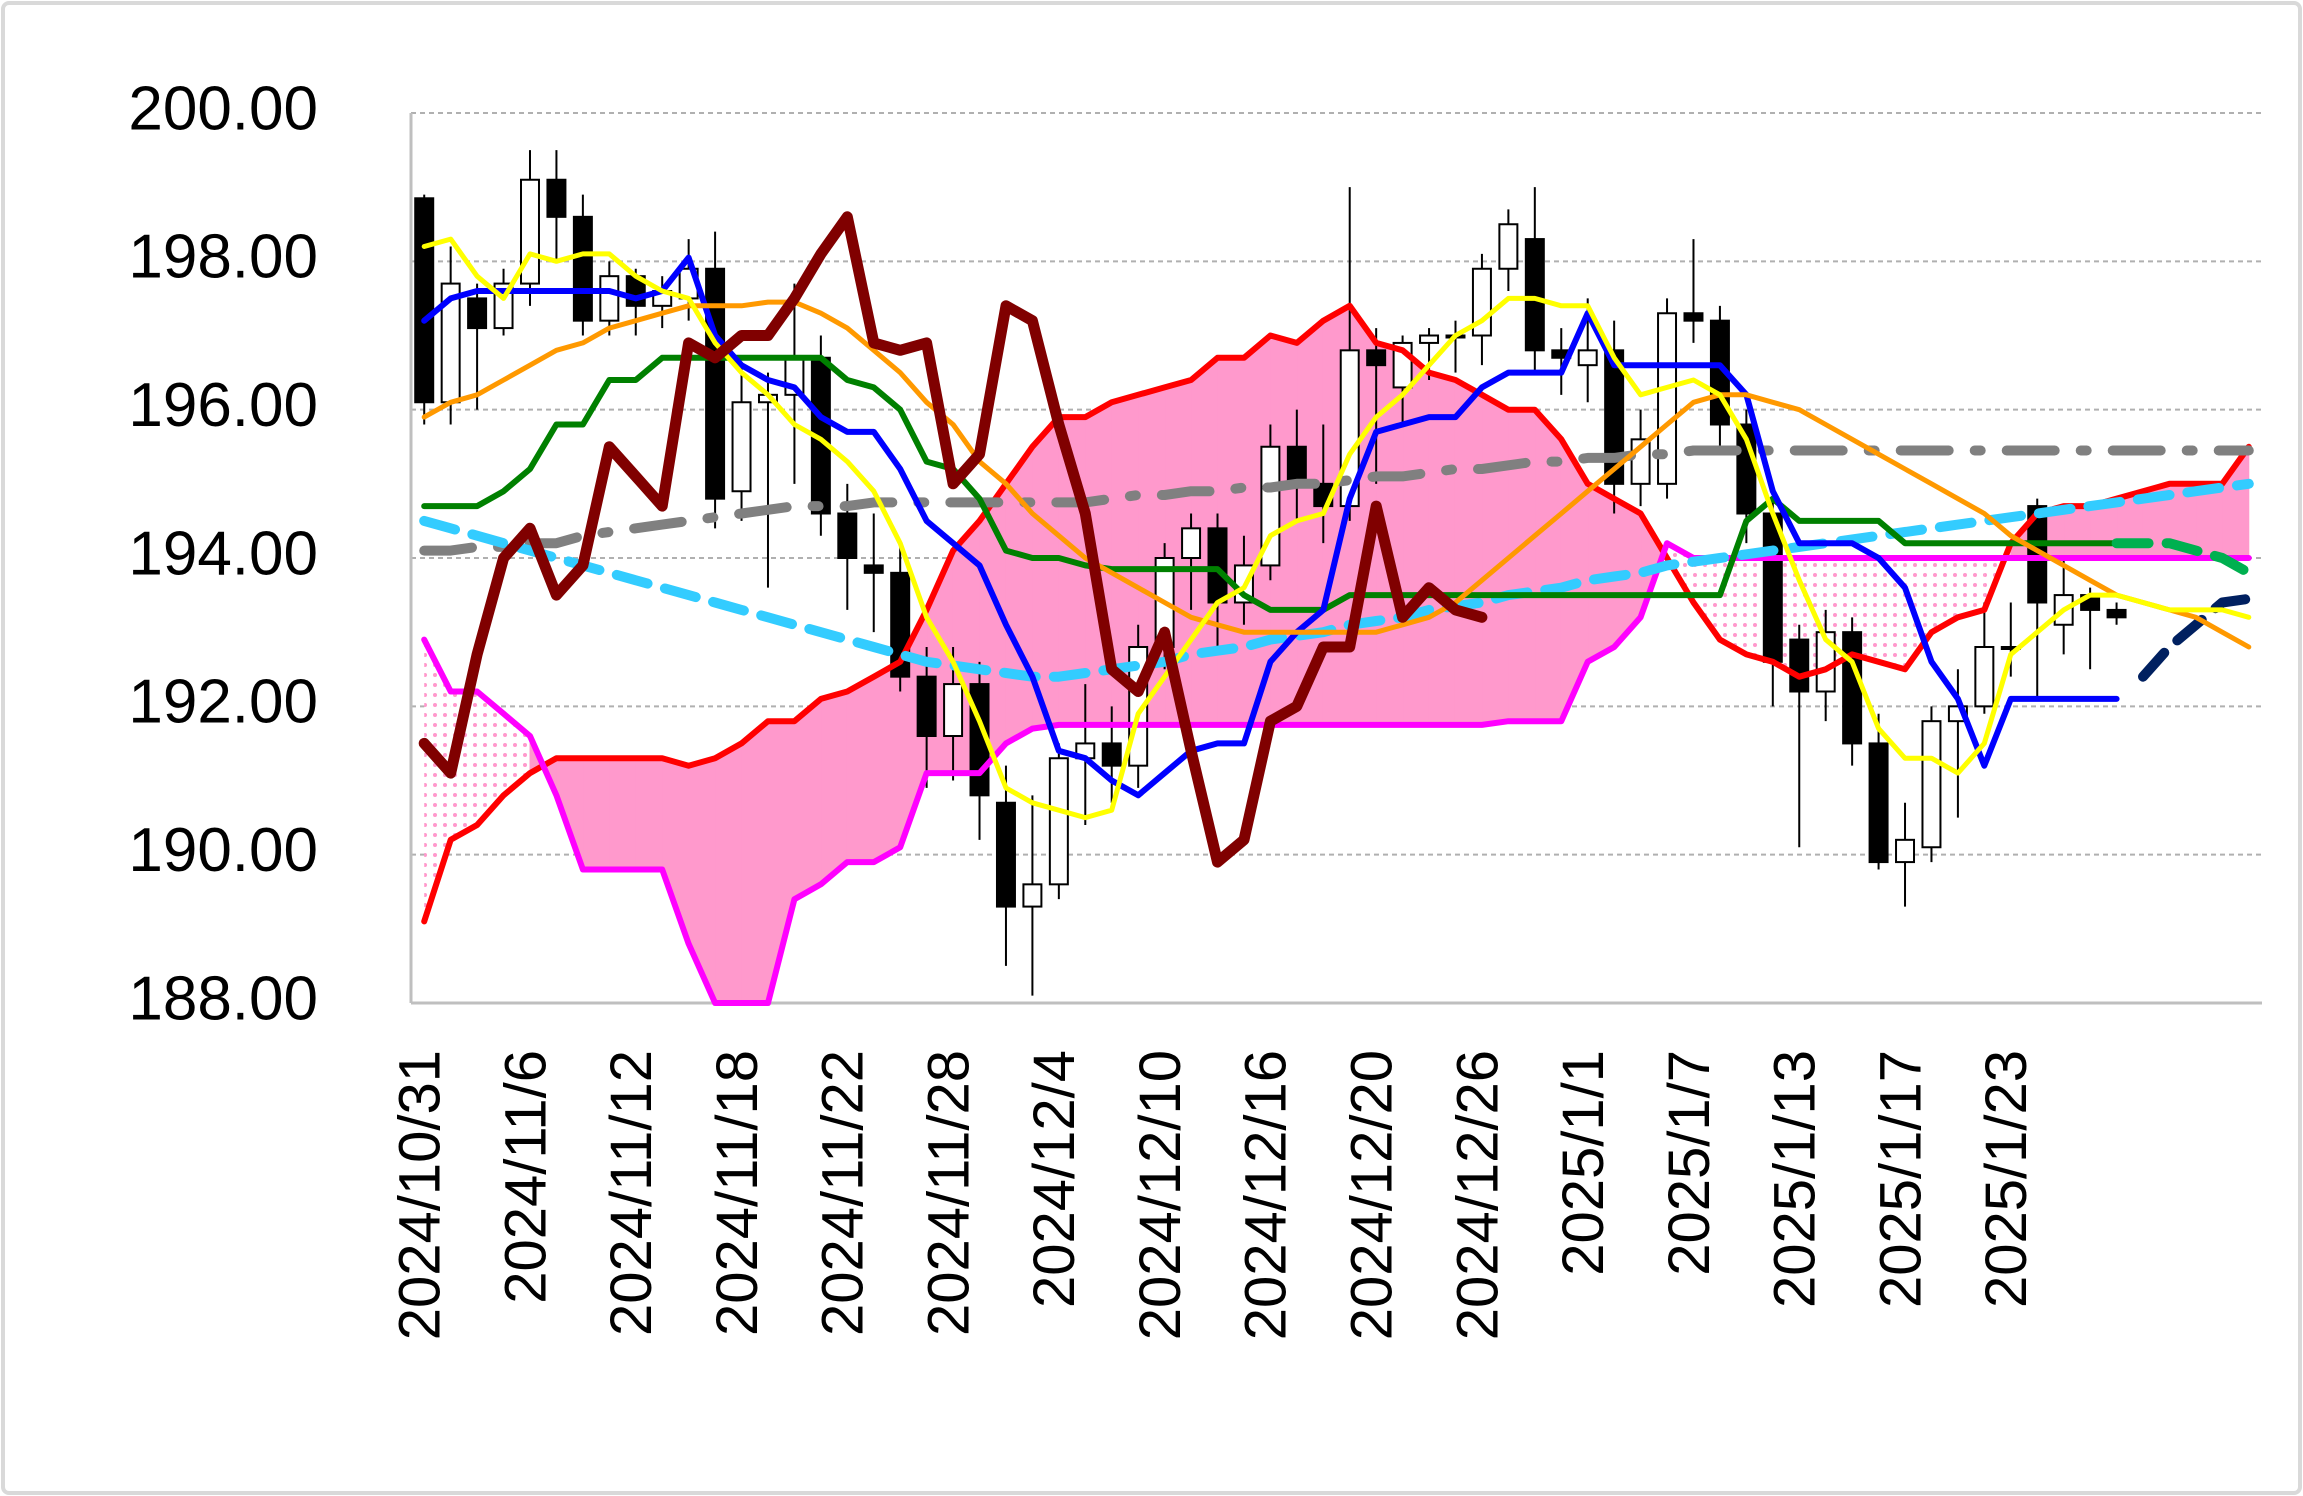 Image resolution: width=2303 pixels, height=1496 pixels. What do you see at coordinates (948, 1193) in the screenshot?
I see `x-tick-label: 2024/11/28` at bounding box center [948, 1193].